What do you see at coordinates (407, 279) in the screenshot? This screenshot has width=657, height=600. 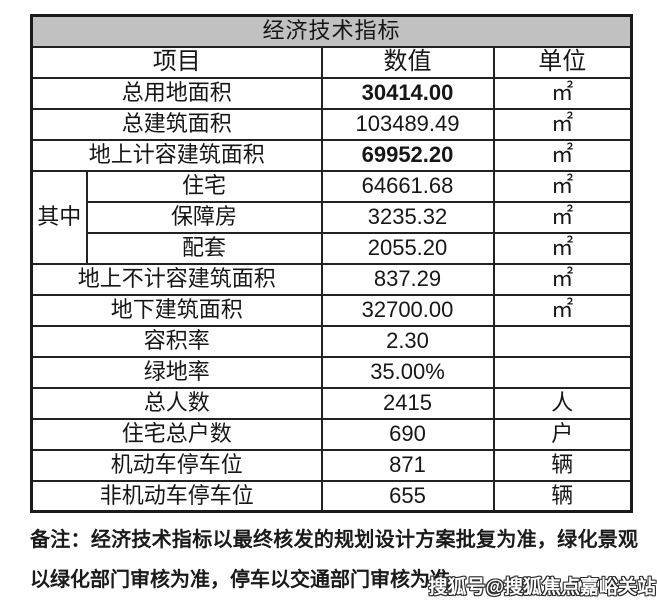 I see `row-value: 837.29` at bounding box center [407, 279].